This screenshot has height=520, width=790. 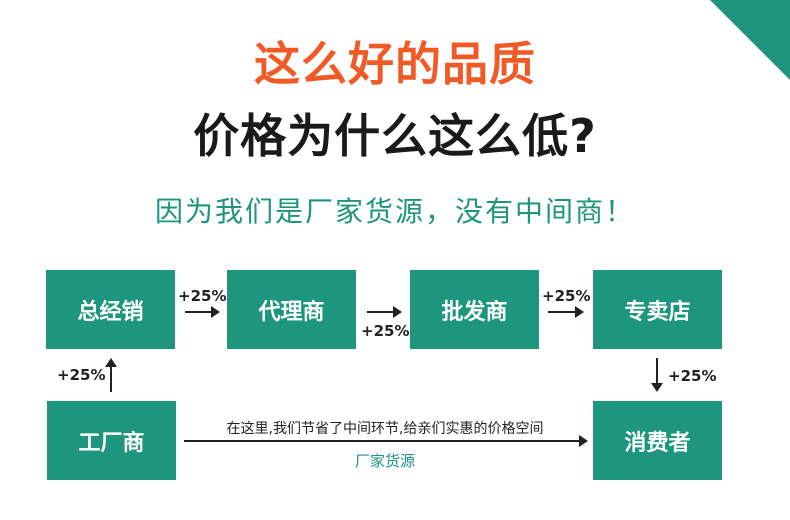 I want to click on corner-decoration, so click(x=750, y=40).